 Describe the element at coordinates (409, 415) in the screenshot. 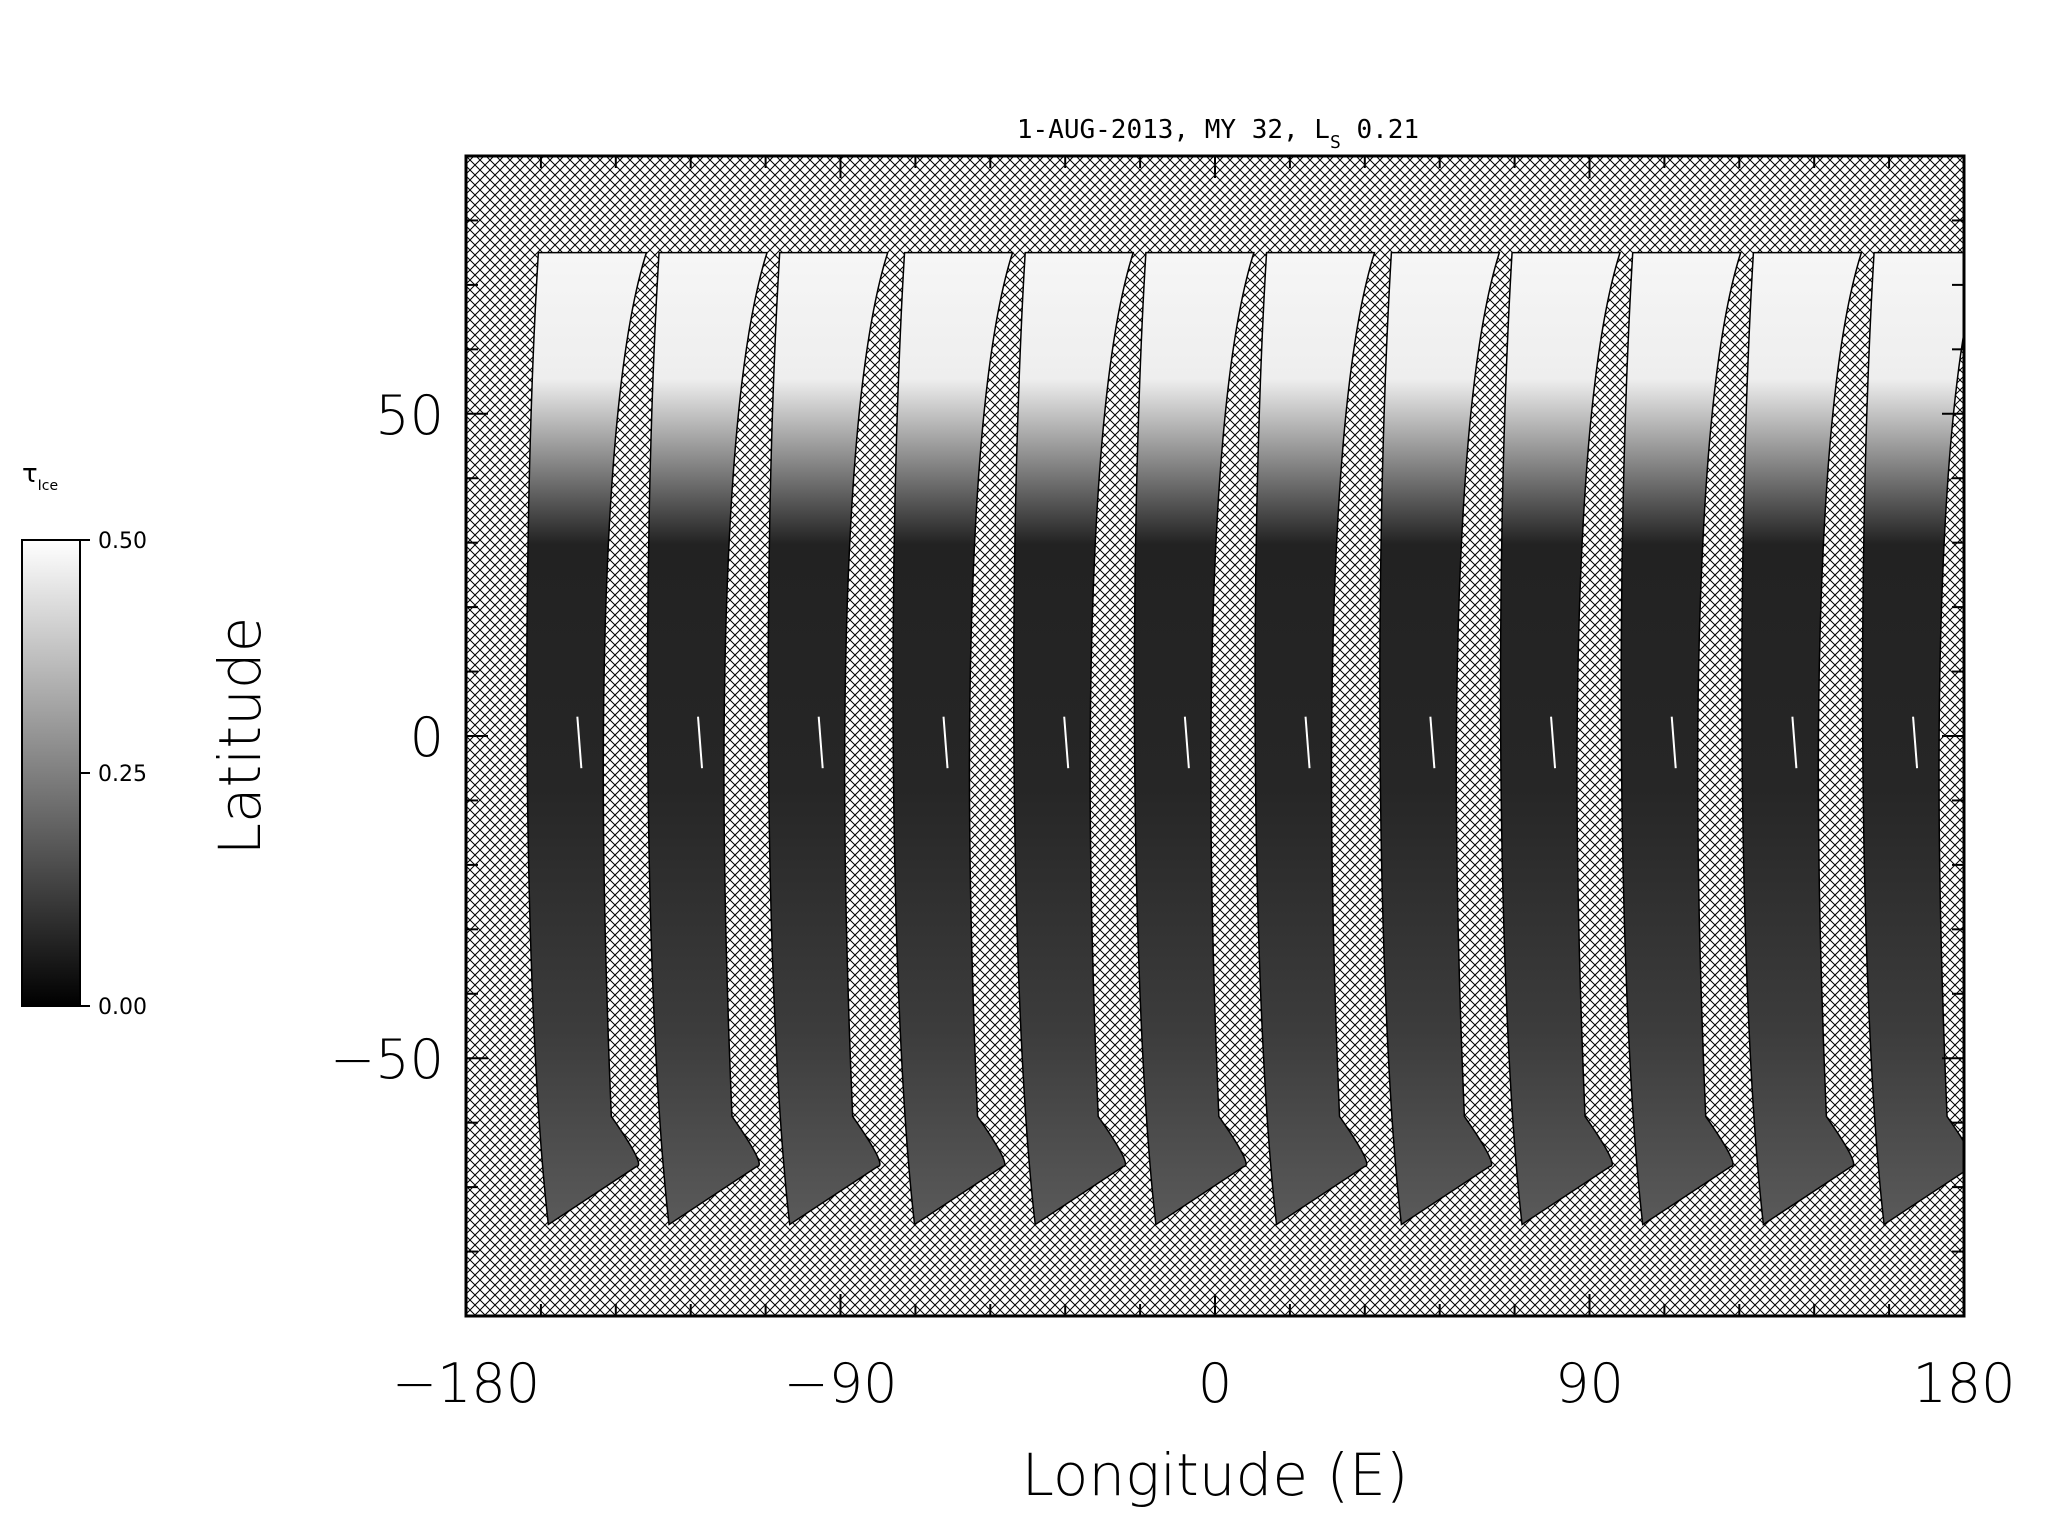

I see `y-tick-label: 50` at that location.